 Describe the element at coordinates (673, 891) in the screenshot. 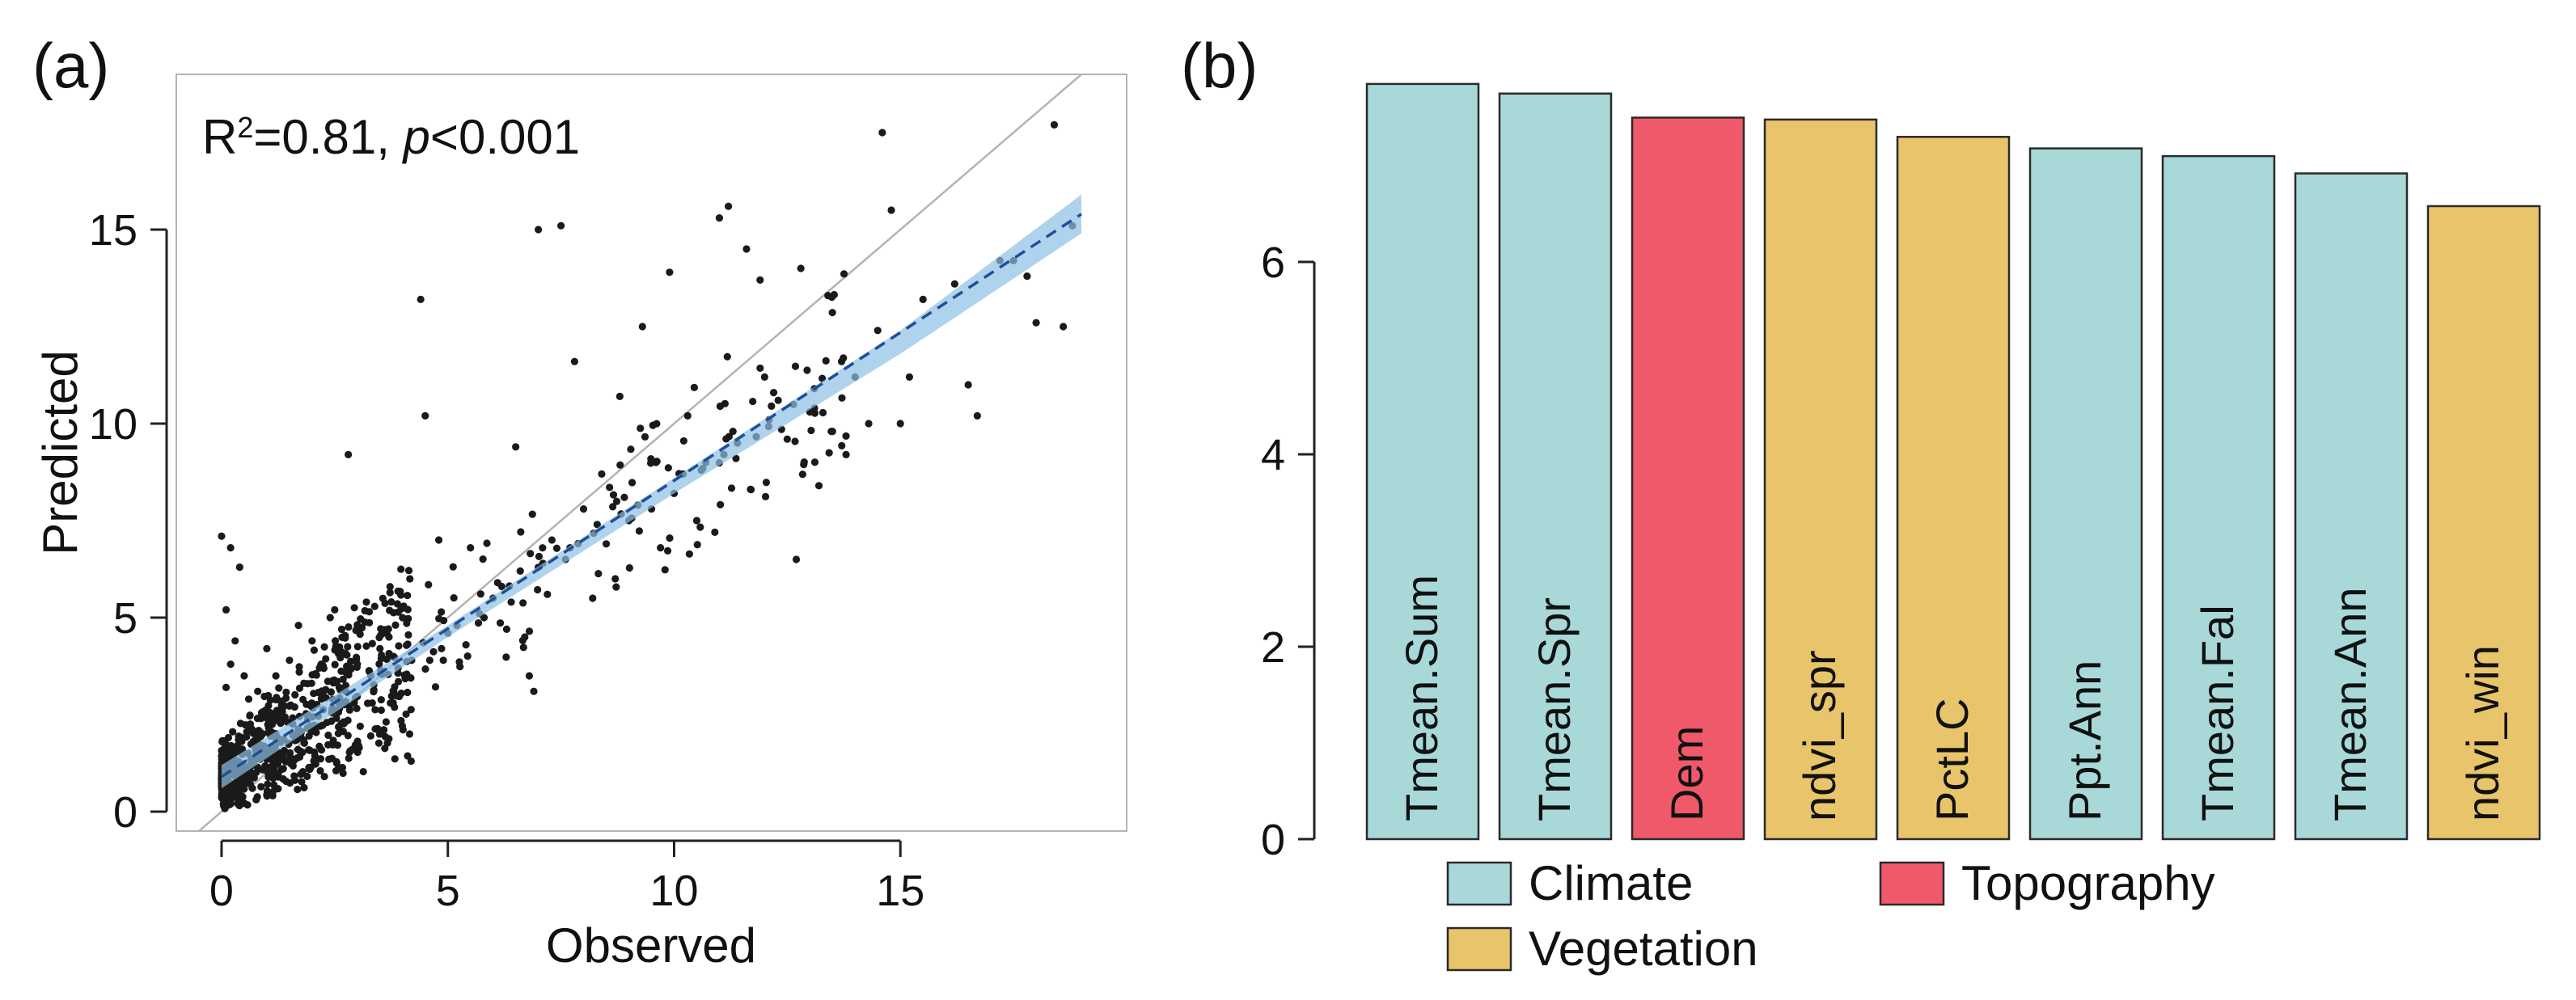

I see `x-tick-label: 10` at that location.